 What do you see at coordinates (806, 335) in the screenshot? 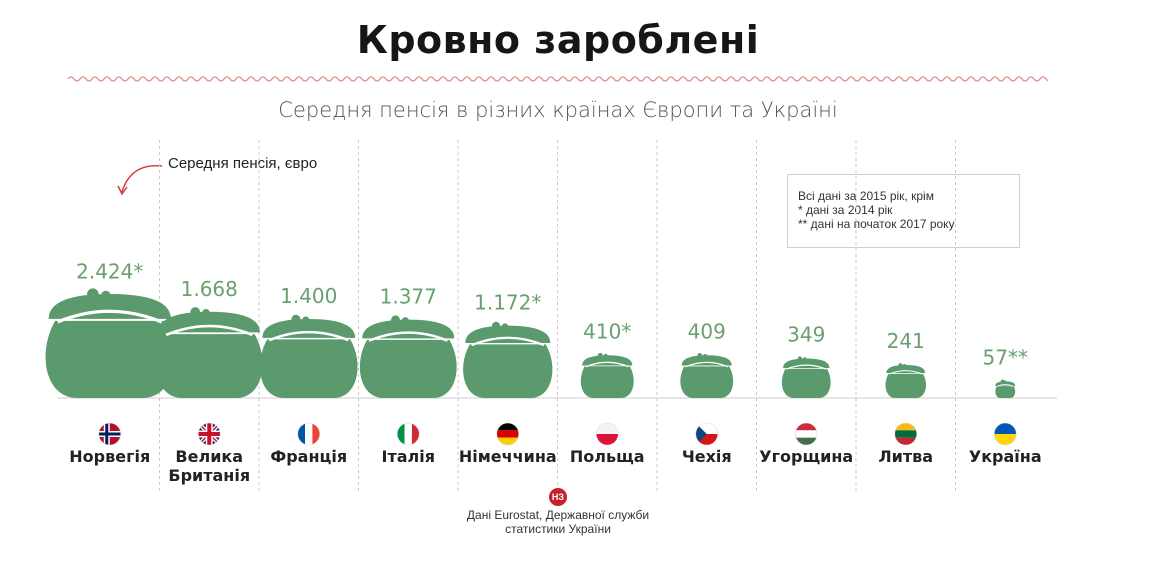
I see `data-label: 349` at bounding box center [806, 335].